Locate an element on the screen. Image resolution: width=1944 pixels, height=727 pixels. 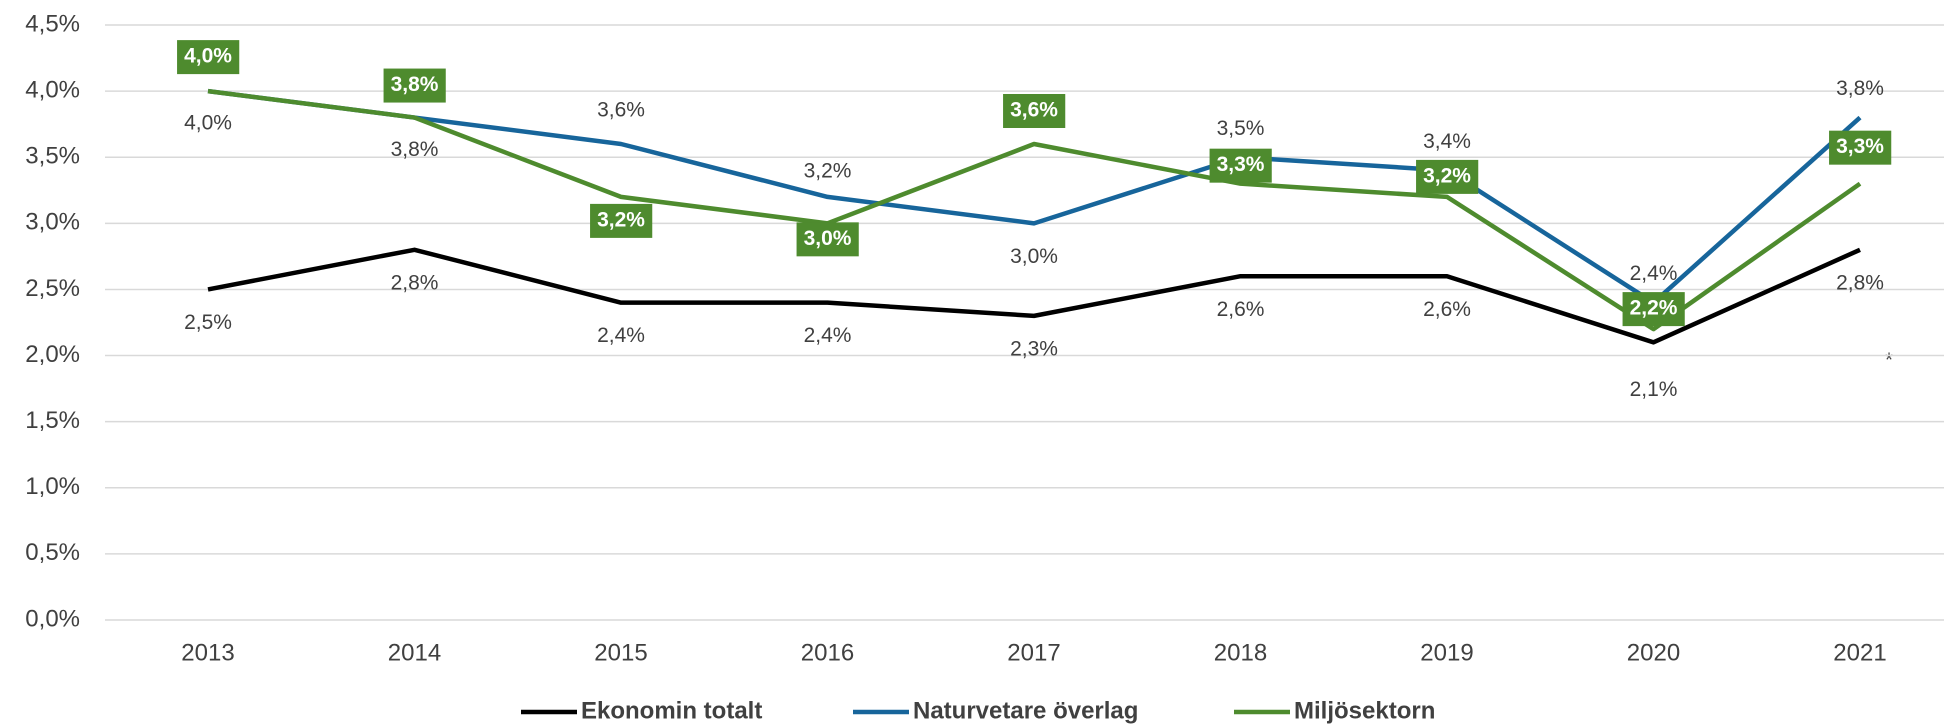
y-tick-label: 1,0% is located at coordinates (52, 486).